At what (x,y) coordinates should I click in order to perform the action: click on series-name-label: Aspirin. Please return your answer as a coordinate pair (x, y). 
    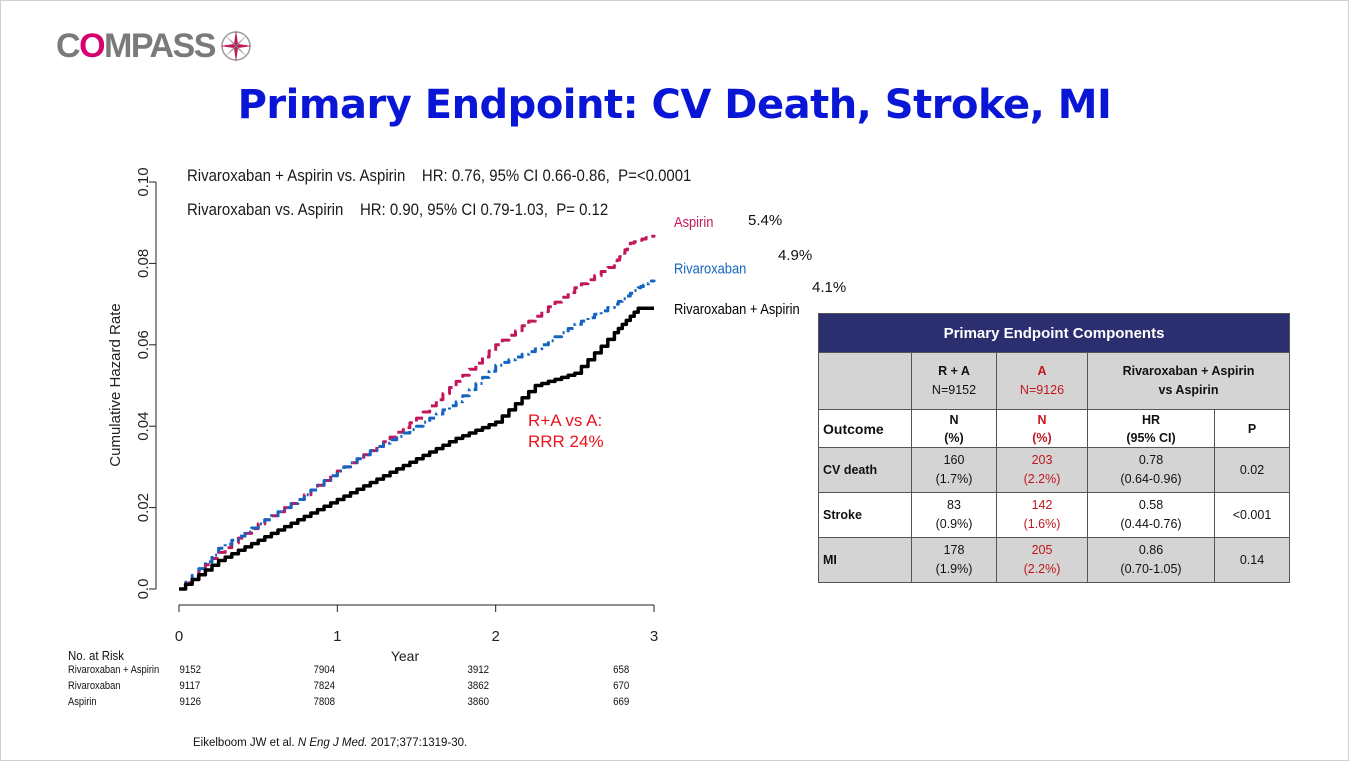
    Looking at the image, I should click on (693, 221).